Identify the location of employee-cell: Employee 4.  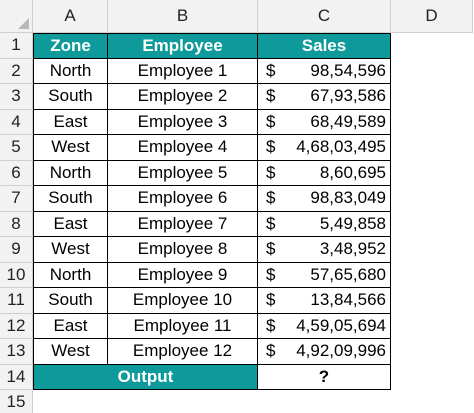
(183, 148).